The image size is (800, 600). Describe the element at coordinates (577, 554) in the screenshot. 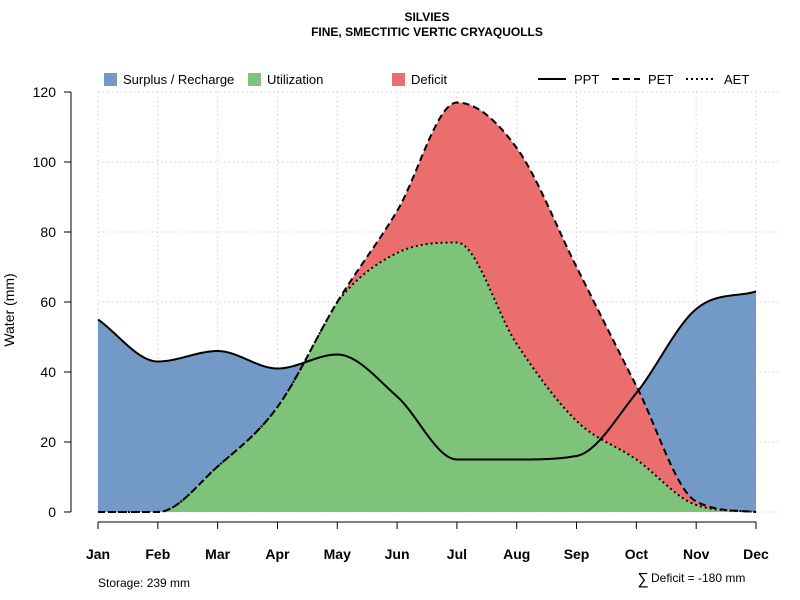

I see `x-tick-label: Sep` at that location.